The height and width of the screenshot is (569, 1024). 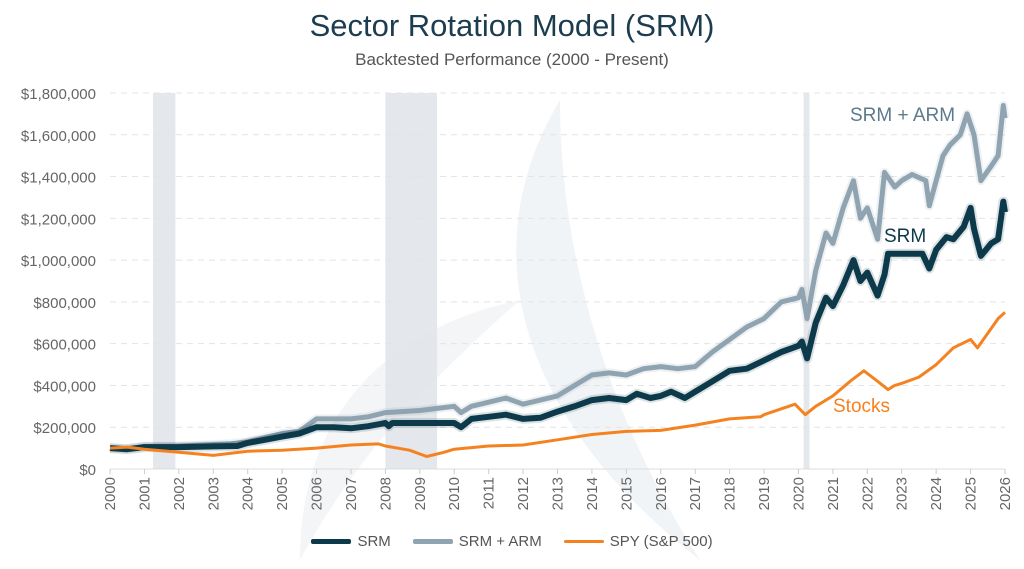 What do you see at coordinates (58, 261) in the screenshot?
I see `y-tick-label: $1,000,000` at bounding box center [58, 261].